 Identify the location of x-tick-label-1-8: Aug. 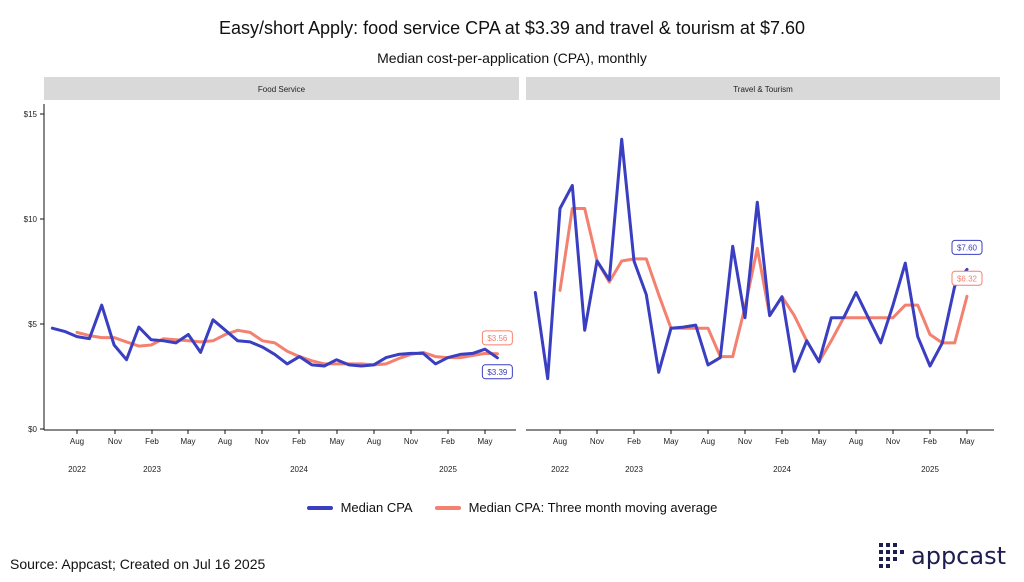
(856, 441).